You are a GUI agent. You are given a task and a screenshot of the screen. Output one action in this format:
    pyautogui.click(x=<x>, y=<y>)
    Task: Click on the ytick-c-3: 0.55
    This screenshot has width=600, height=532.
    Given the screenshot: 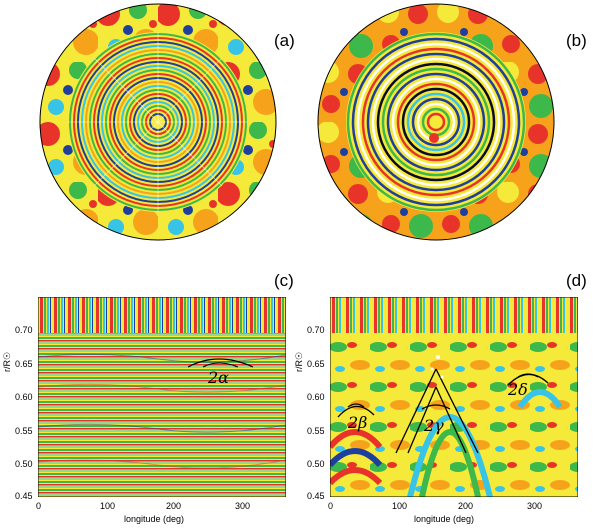 What is the action you would take?
    pyautogui.click(x=24, y=431)
    